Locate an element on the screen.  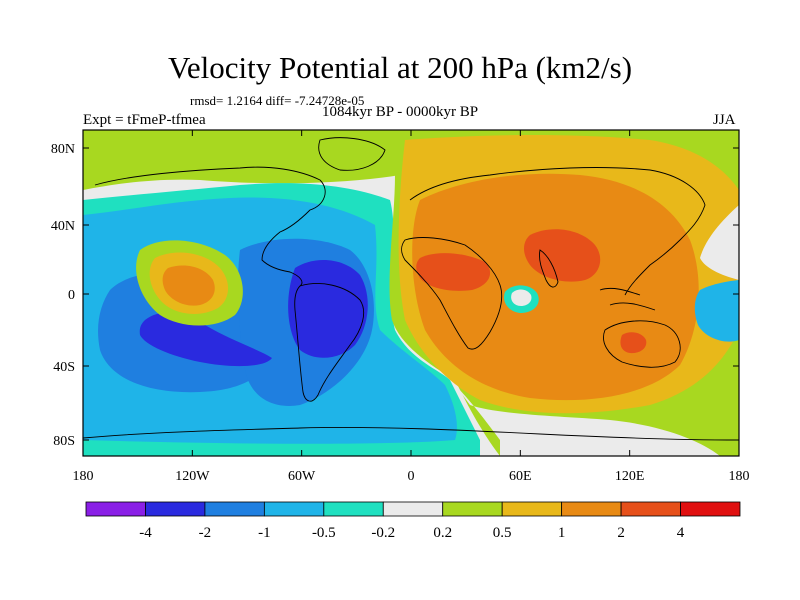
coastline-maritime-continent is located at coordinates (627, 299).